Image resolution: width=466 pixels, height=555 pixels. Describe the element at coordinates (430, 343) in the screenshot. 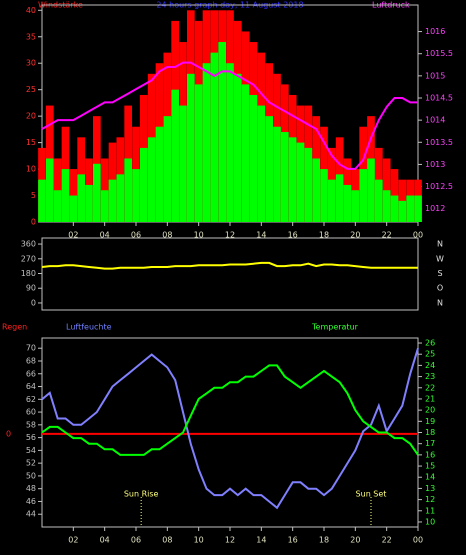

I see `y2-tick-label: 26` at that location.